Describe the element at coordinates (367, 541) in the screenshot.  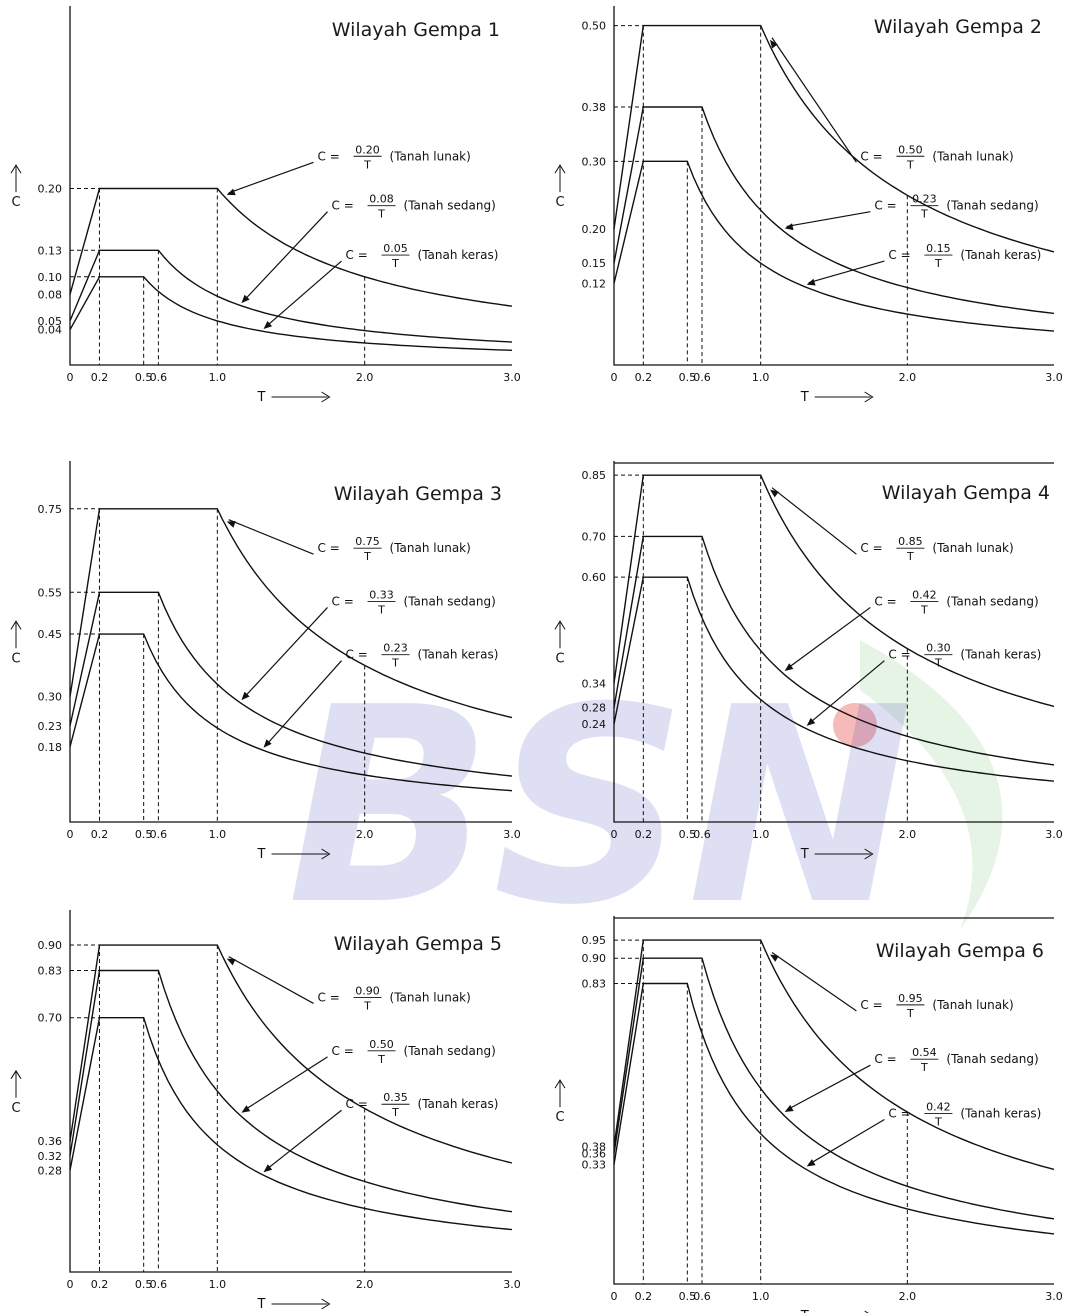
I see `annotation-numerator: 0.75` at that location.